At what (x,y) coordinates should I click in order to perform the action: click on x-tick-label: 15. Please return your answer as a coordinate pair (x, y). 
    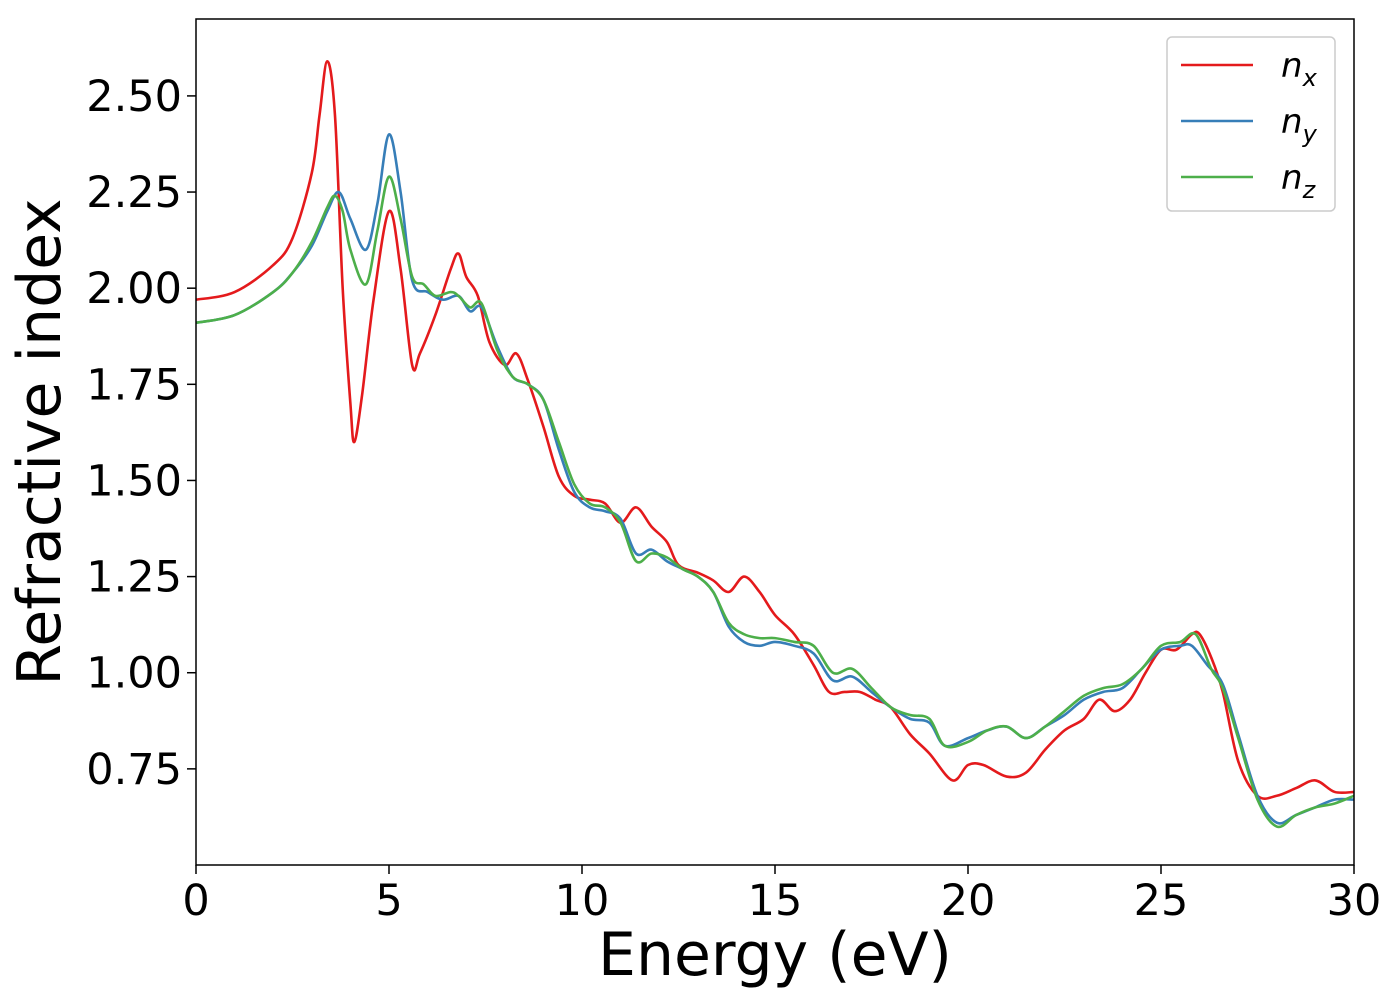
    Looking at the image, I should click on (775, 901).